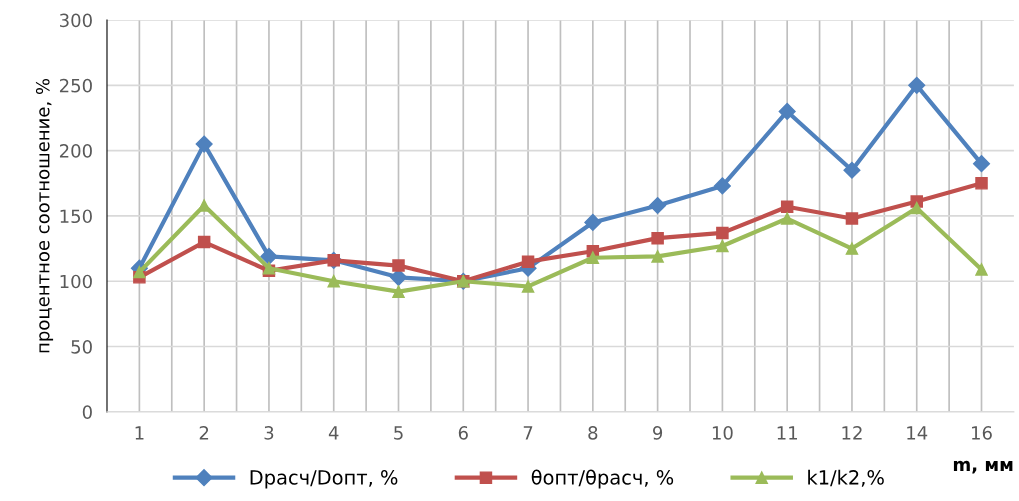  Describe the element at coordinates (139, 433) in the screenshot. I see `x-tick-label: 1` at that location.